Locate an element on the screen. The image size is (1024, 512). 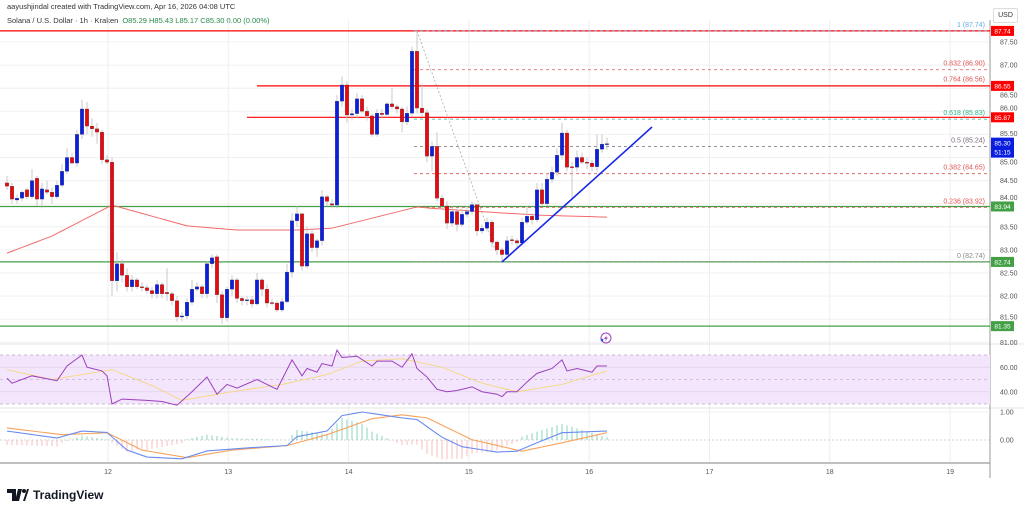
symbol-name: Solana / U.S. Dollar · 1h · Kraken is located at coordinates (63, 20).